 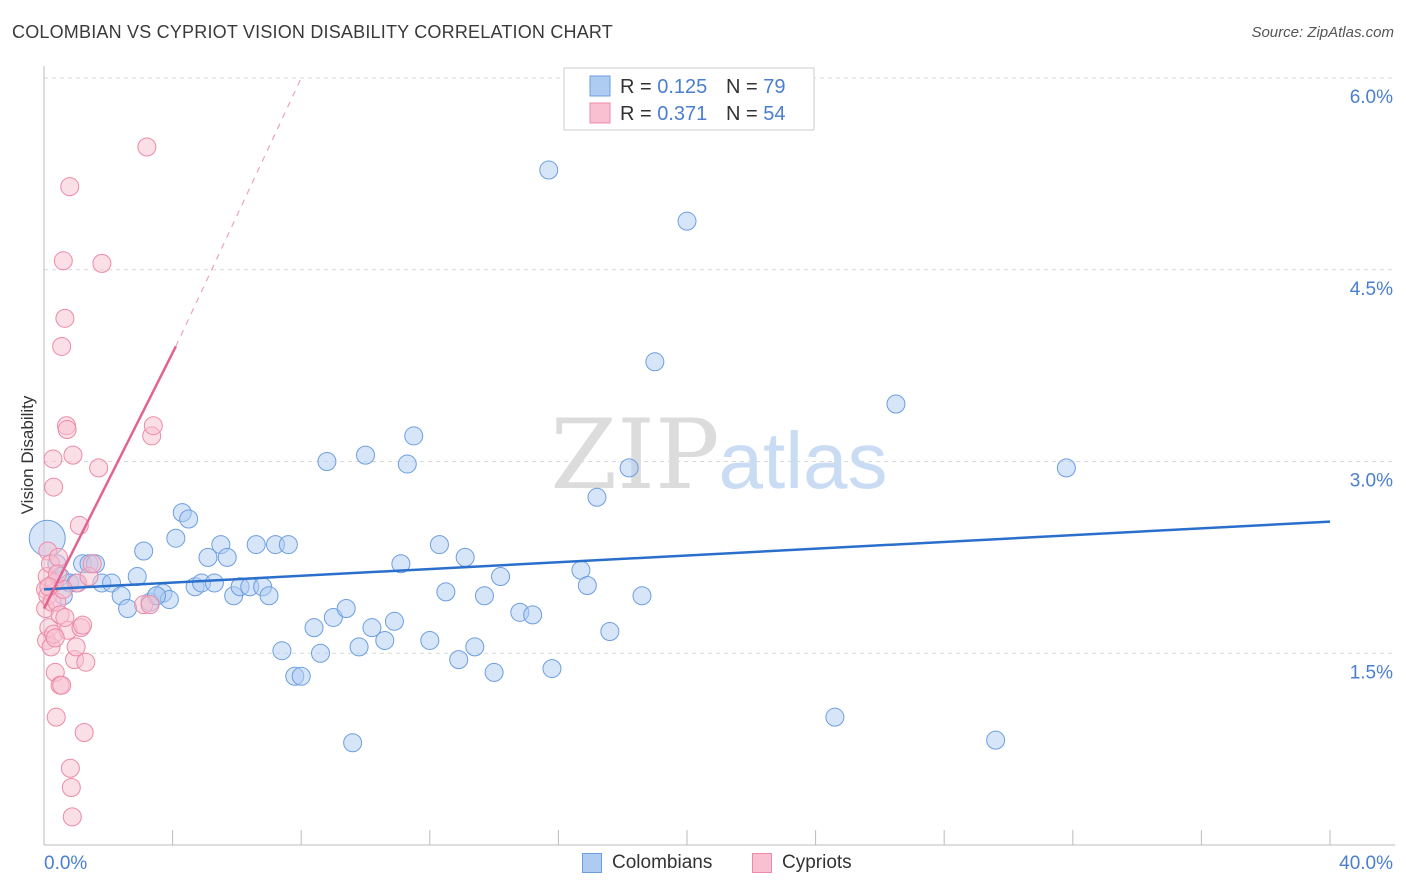 I want to click on watermark: ZIP atlas, so click(x=718, y=455).